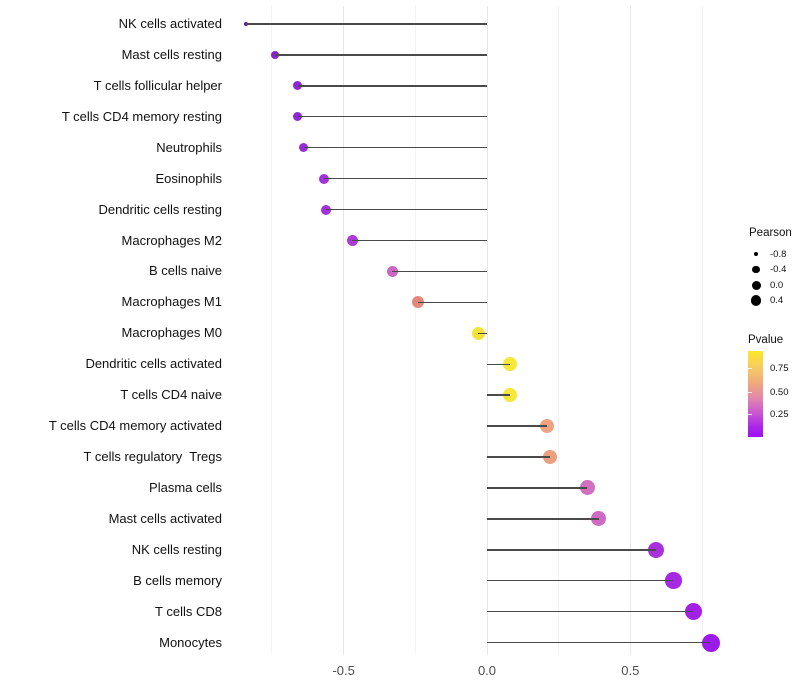  What do you see at coordinates (135, 426) in the screenshot?
I see `y-axis-label: T cells CD4 memory activated` at bounding box center [135, 426].